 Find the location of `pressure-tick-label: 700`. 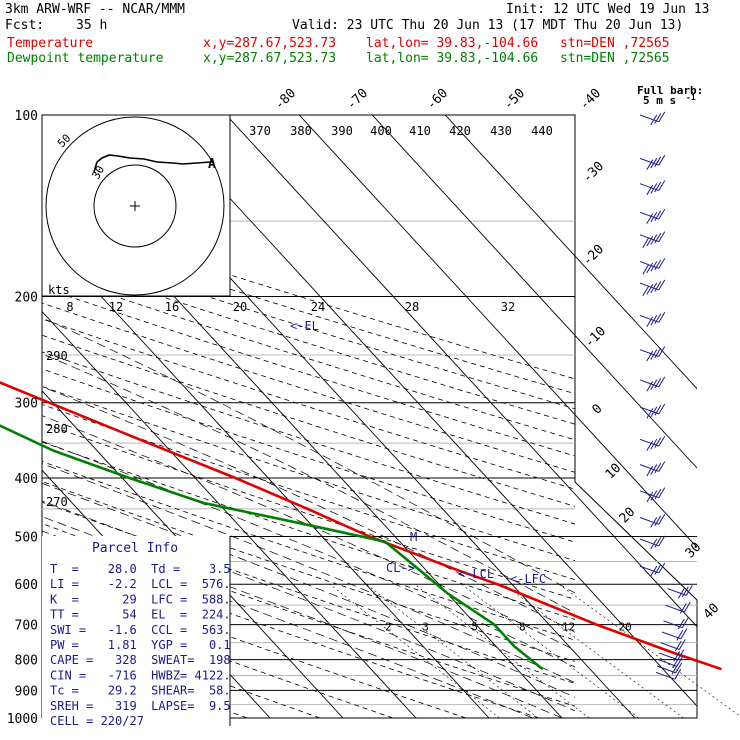

pressure-tick-label: 700 is located at coordinates (26, 626).